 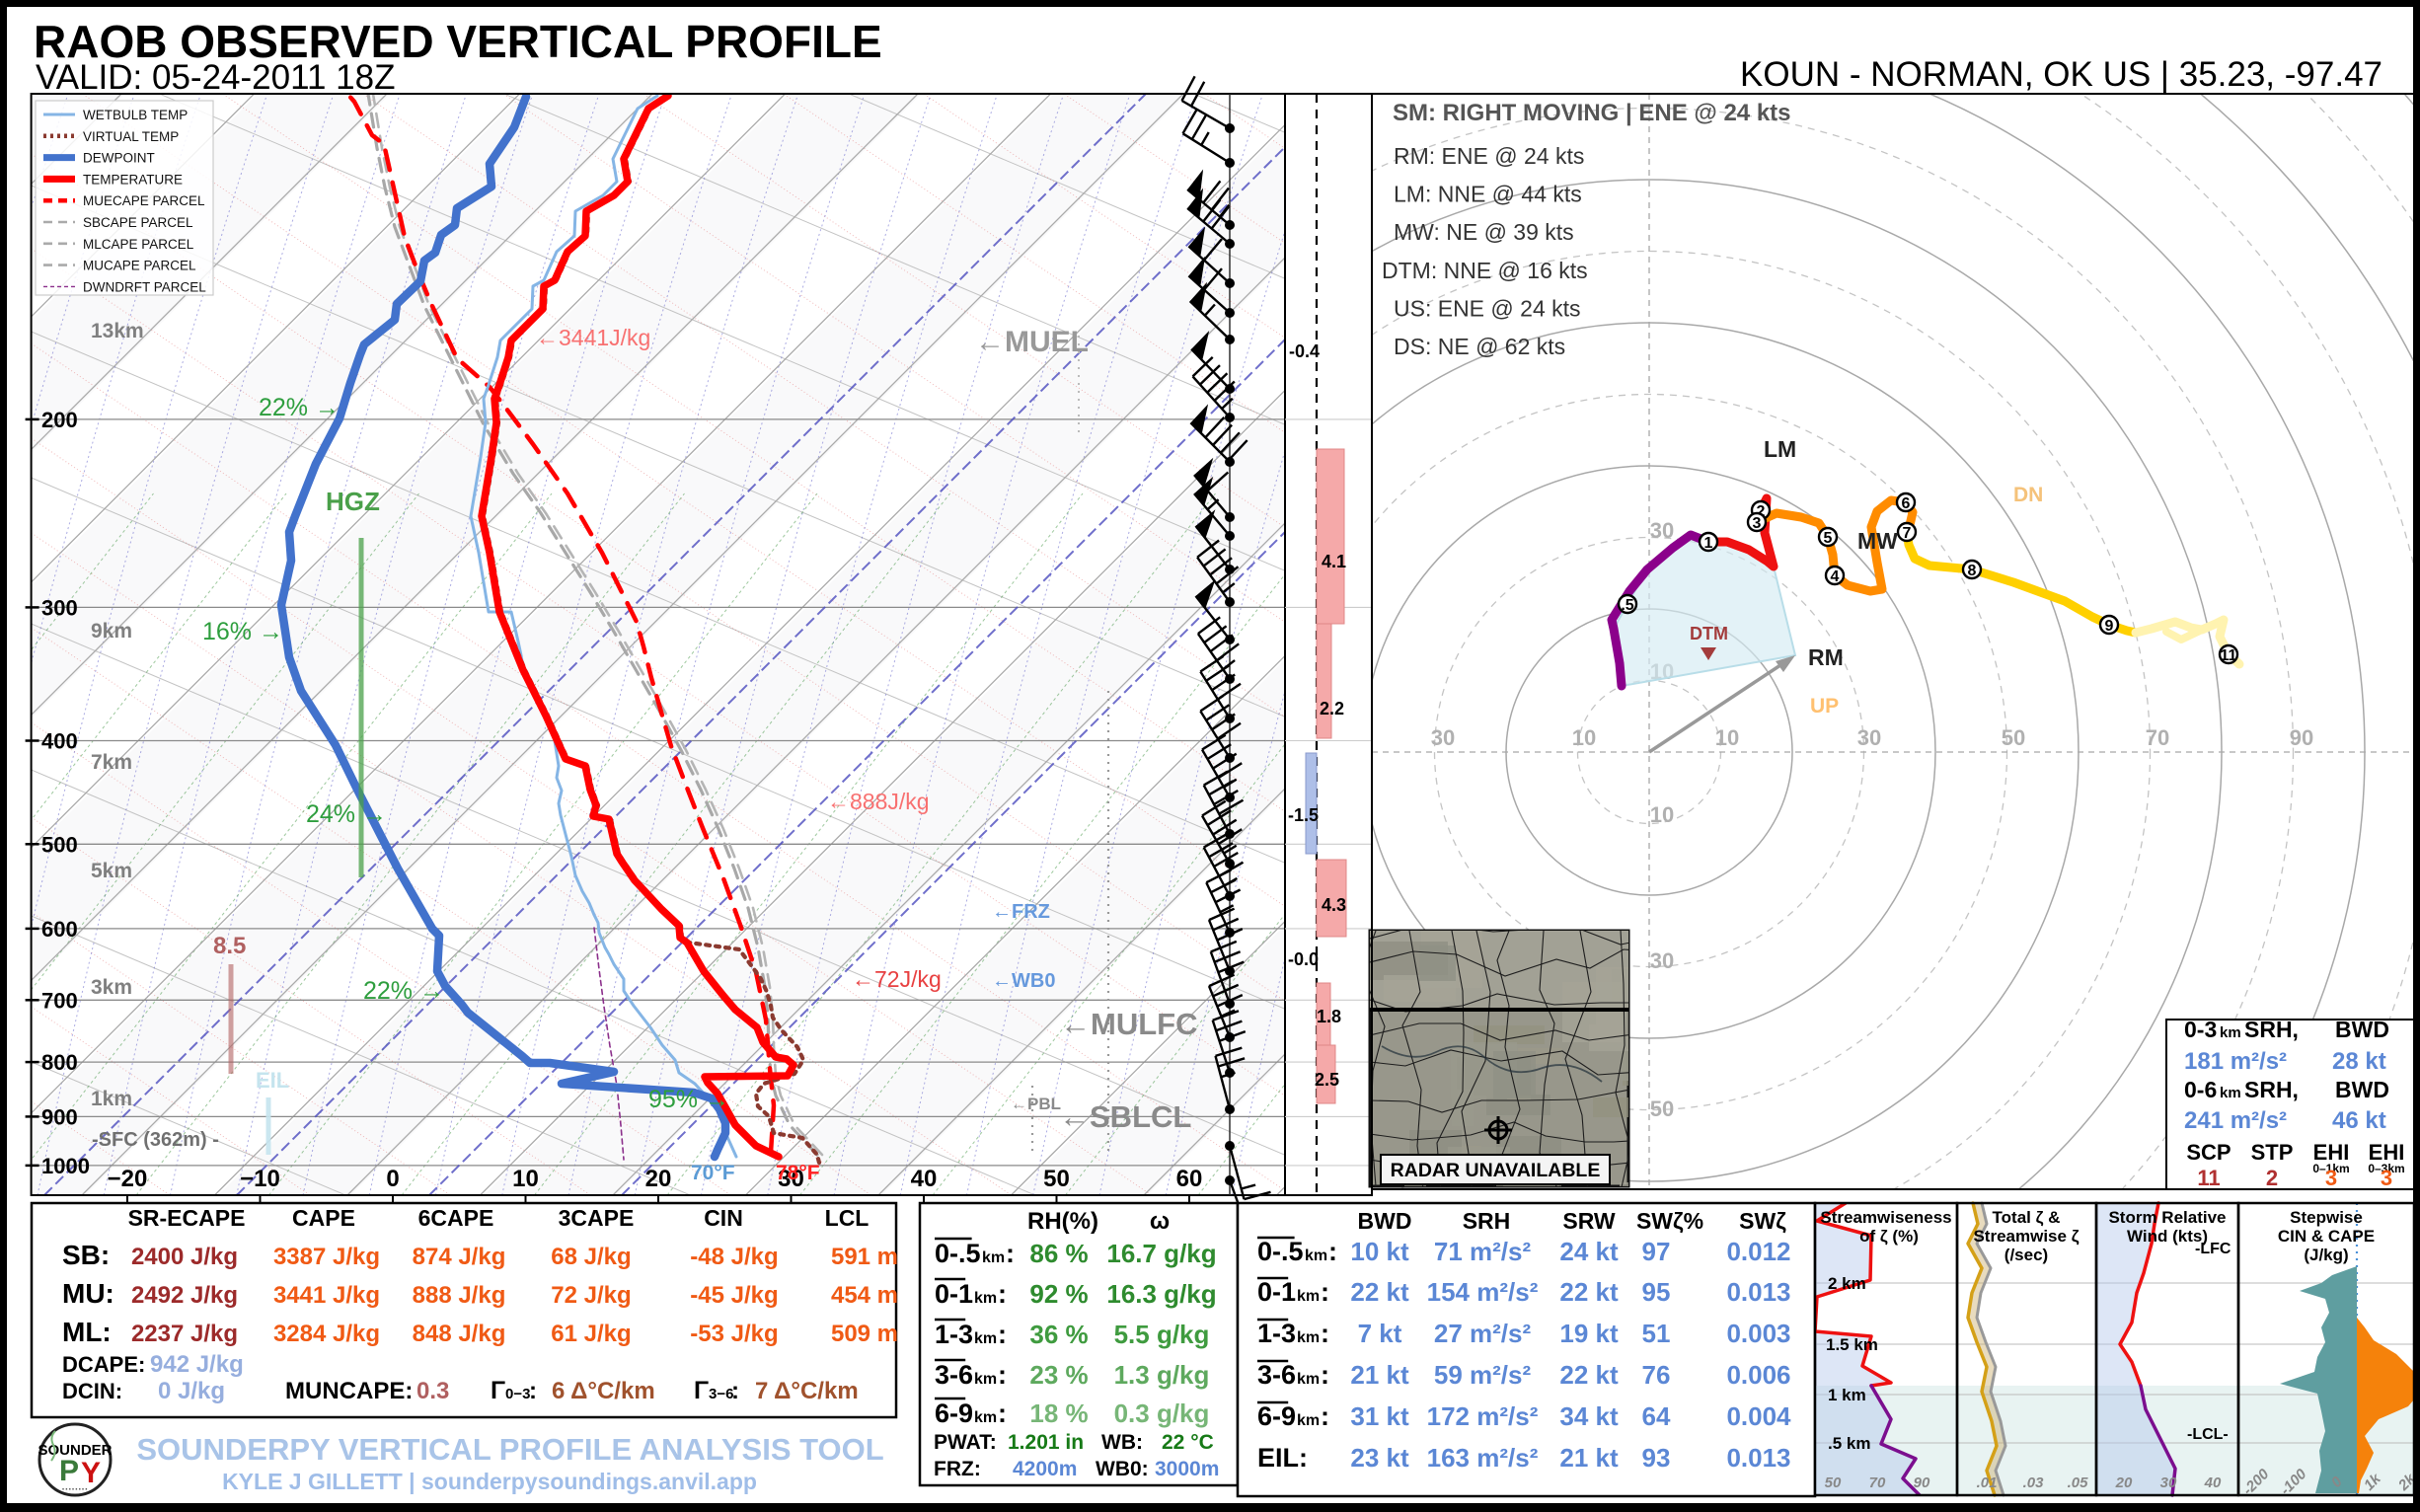 I want to click on svg-text: Streamwise ζ, so click(x=2026, y=1236).